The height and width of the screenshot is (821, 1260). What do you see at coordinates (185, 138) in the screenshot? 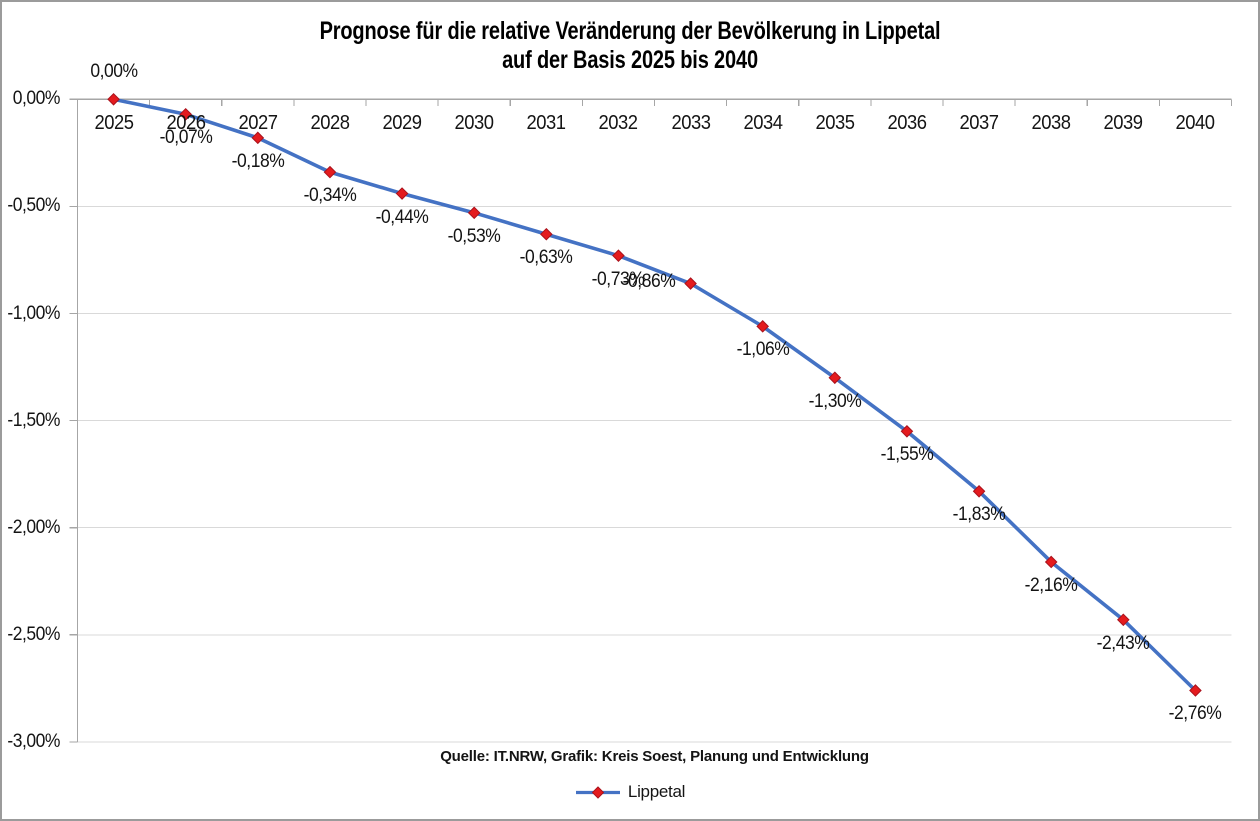
I see `data-label: -0,07%` at bounding box center [185, 138].